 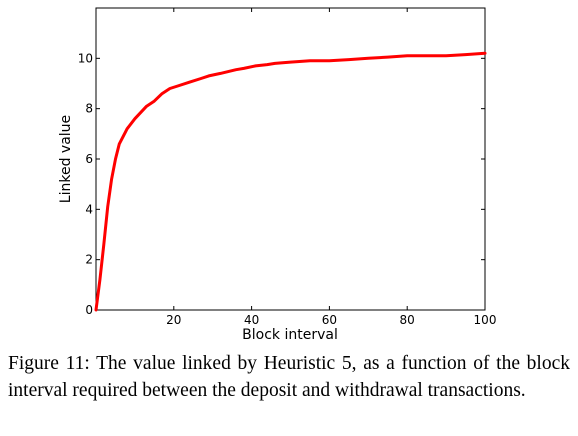 I want to click on y-axis-label: Linked value, so click(x=66, y=159).